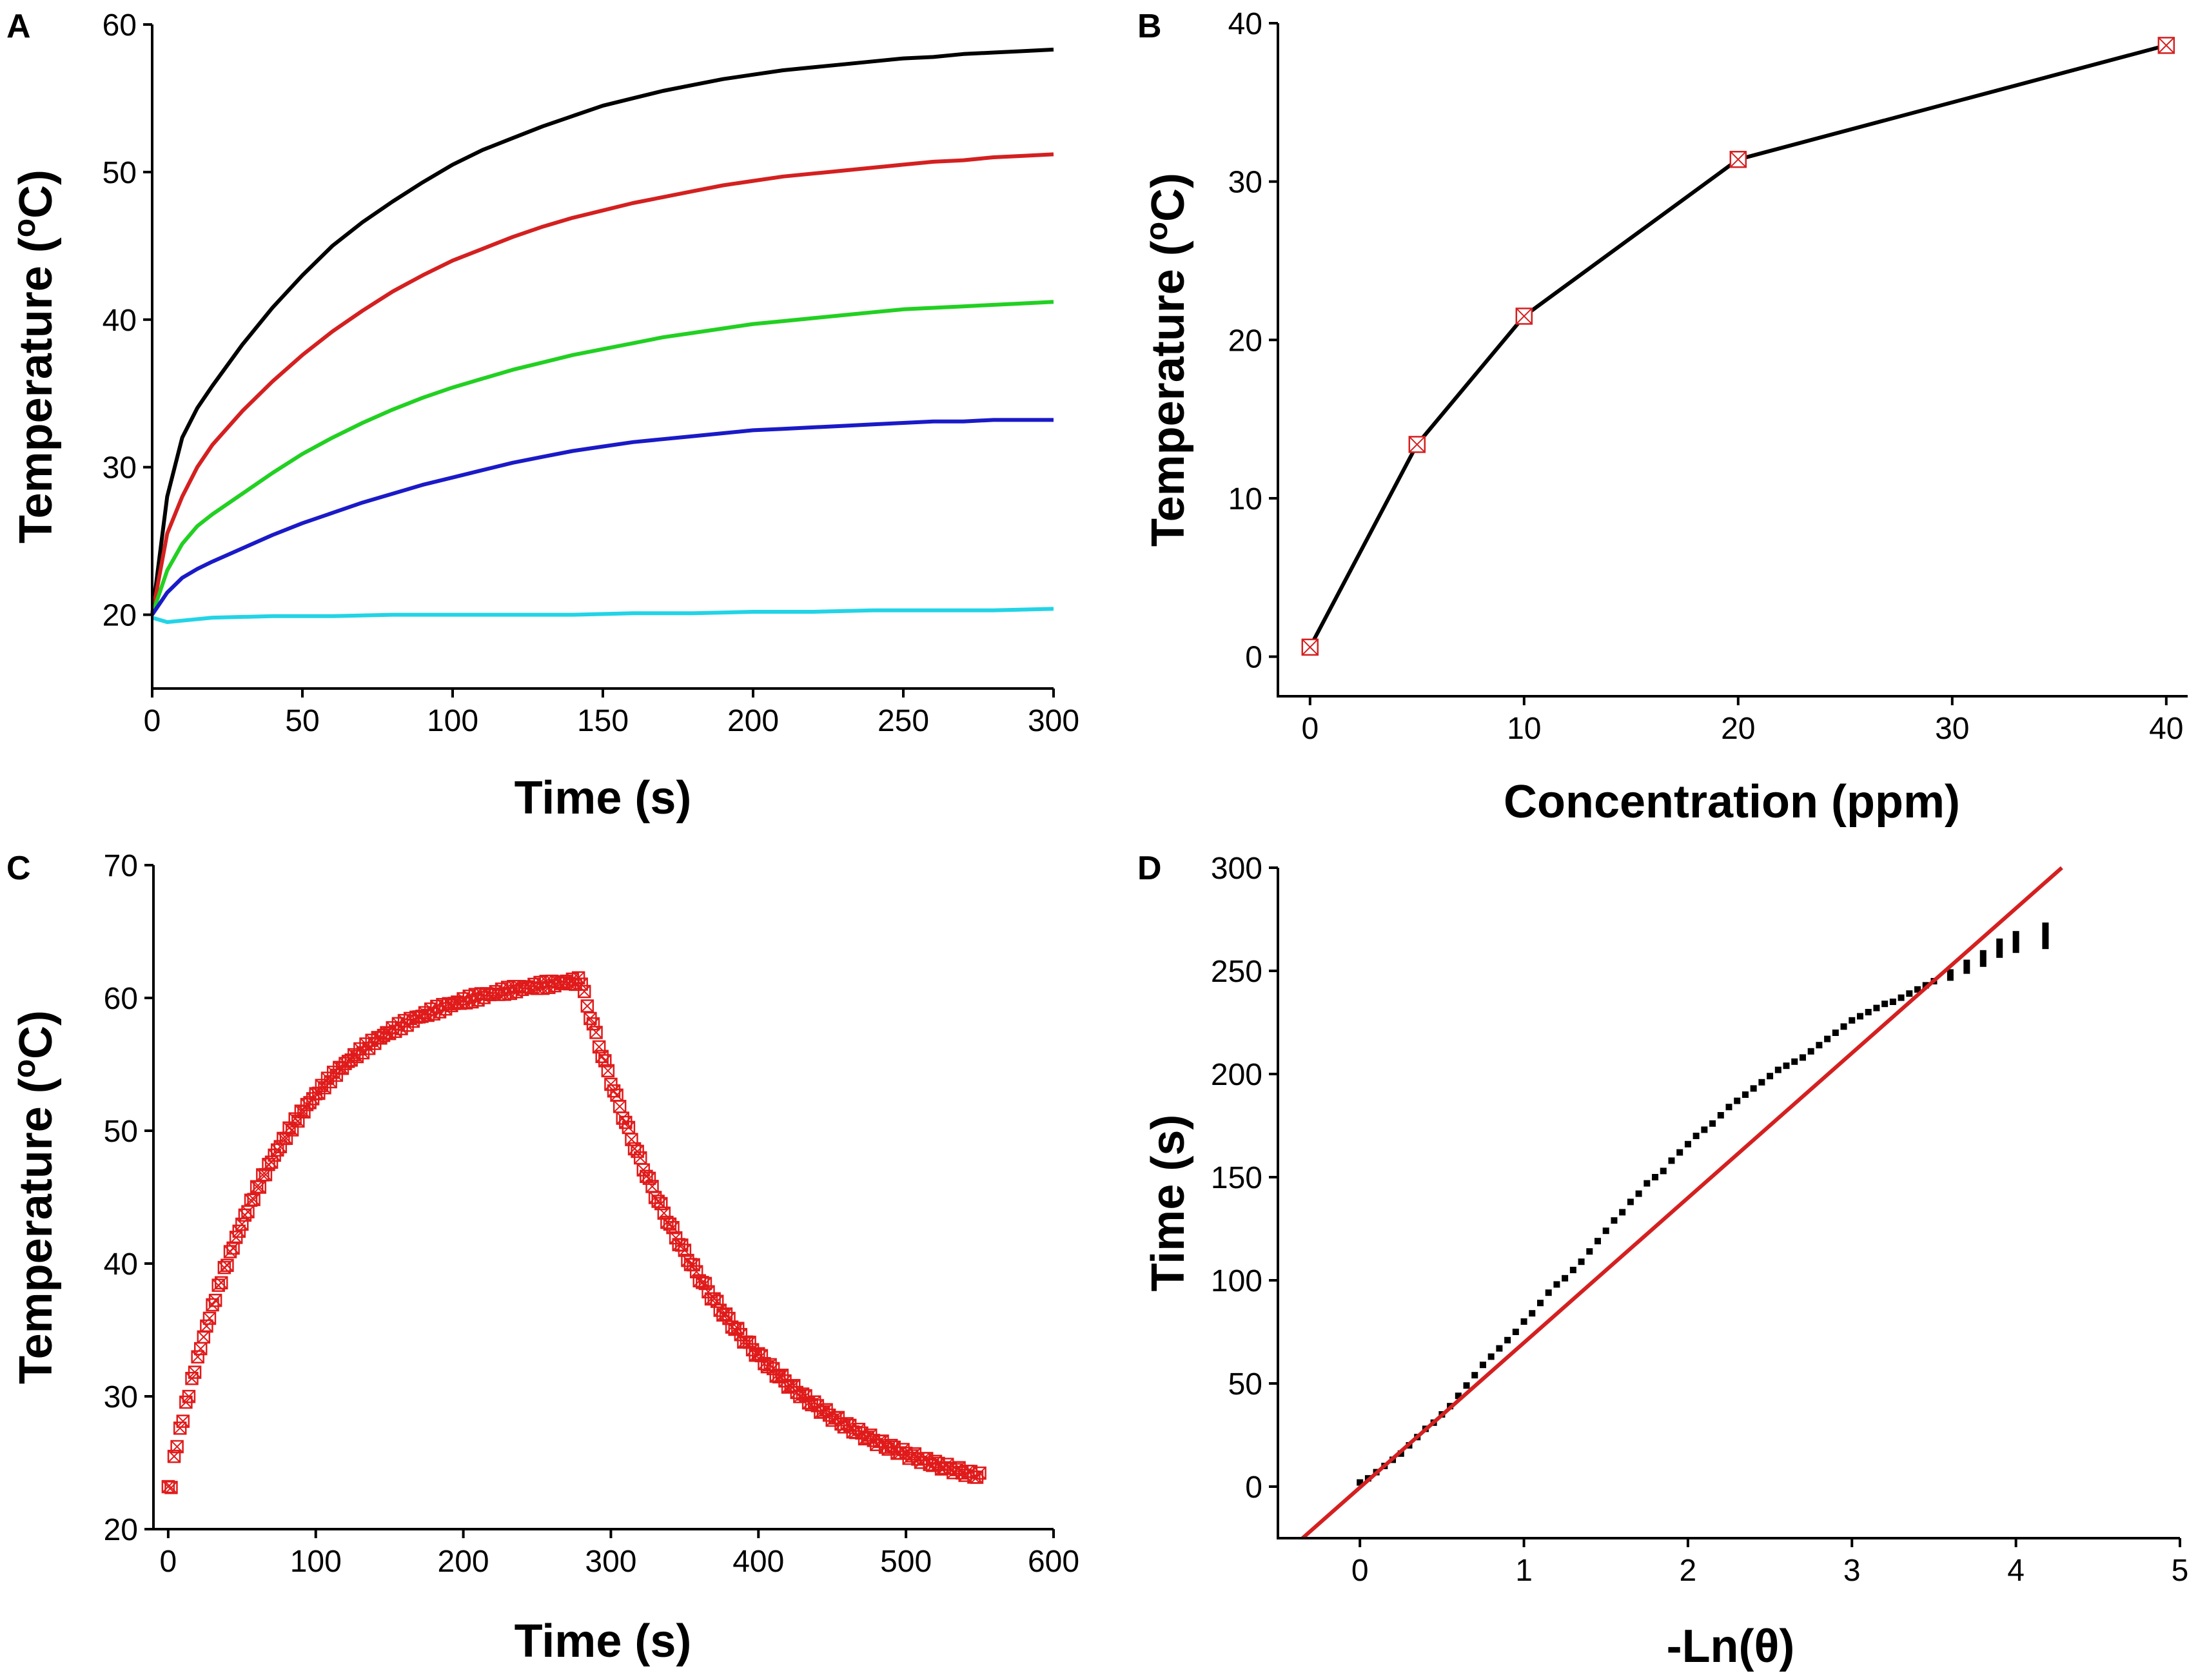 This screenshot has height=1680, width=2198. What do you see at coordinates (121, 1530) in the screenshot?
I see `panel-c-y-tick-label: 20` at bounding box center [121, 1530].